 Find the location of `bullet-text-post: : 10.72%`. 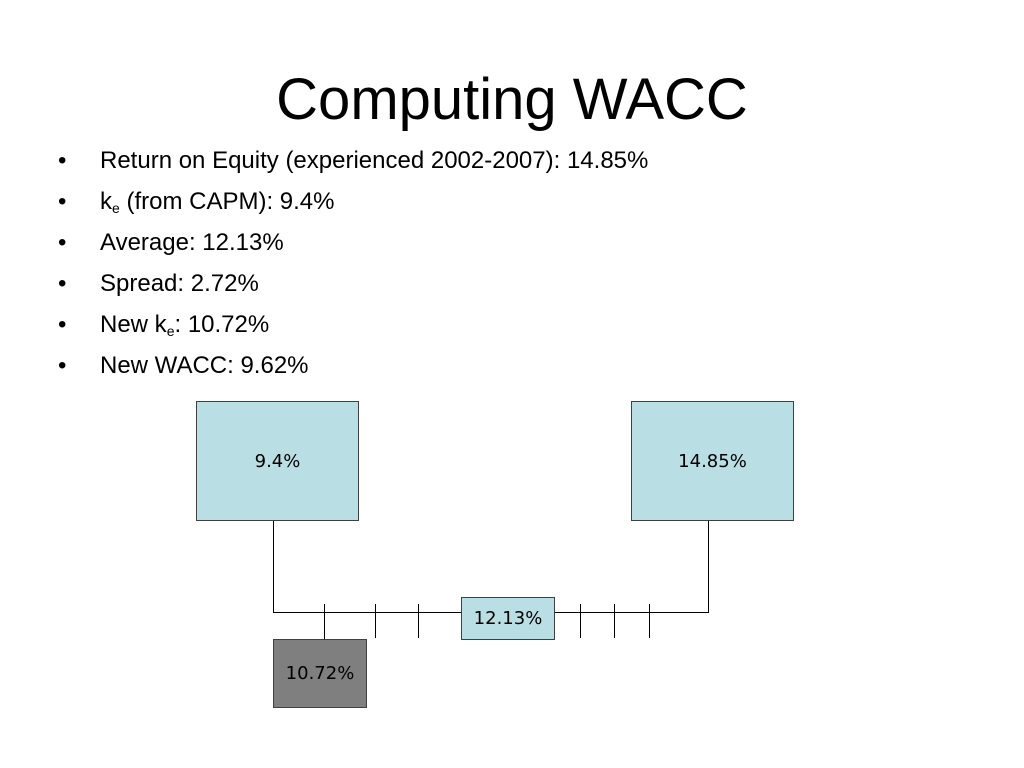

bullet-text-post: : 10.72% is located at coordinates (222, 324).